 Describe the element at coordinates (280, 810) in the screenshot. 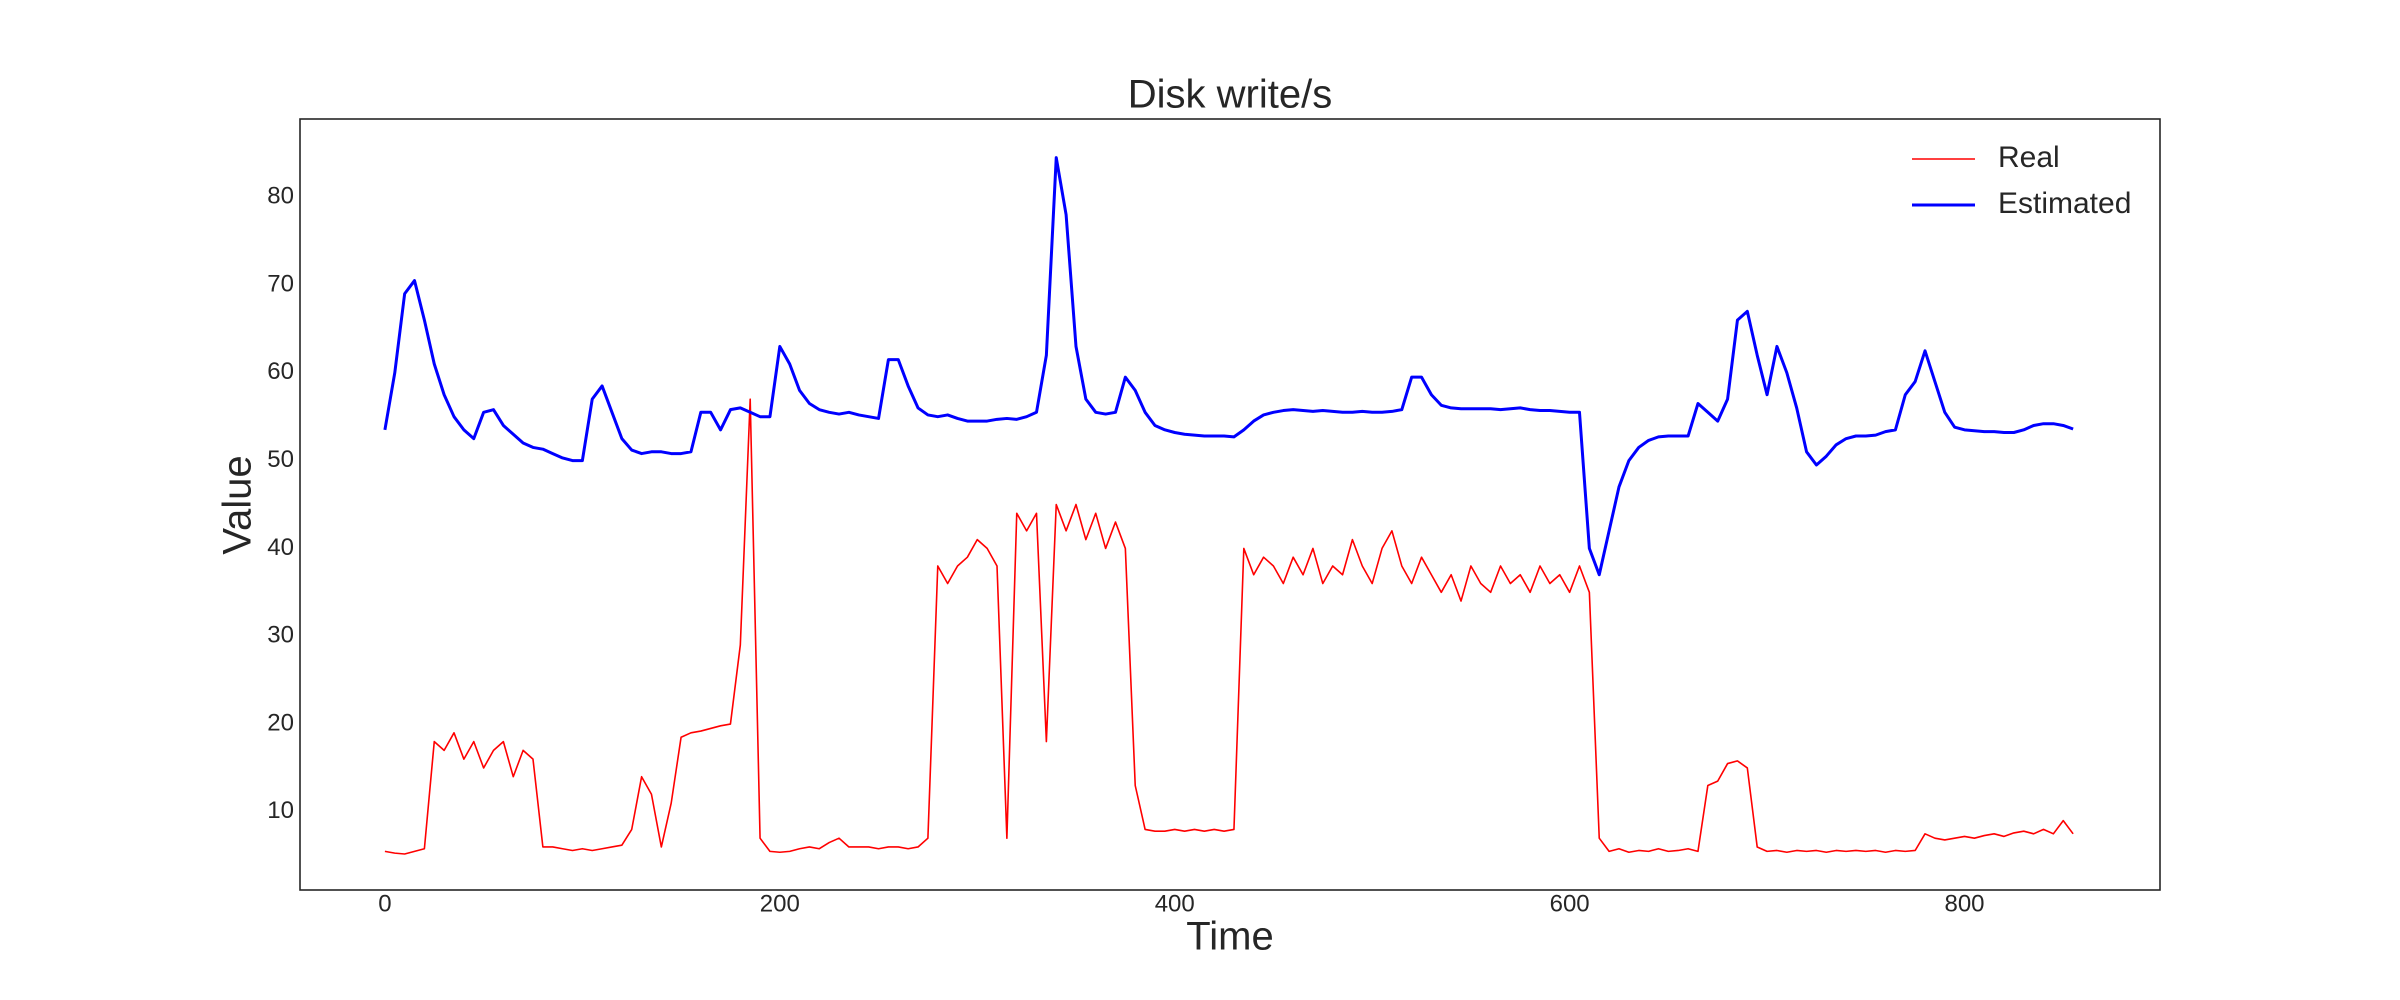

I see `y-tick-label: 10` at that location.